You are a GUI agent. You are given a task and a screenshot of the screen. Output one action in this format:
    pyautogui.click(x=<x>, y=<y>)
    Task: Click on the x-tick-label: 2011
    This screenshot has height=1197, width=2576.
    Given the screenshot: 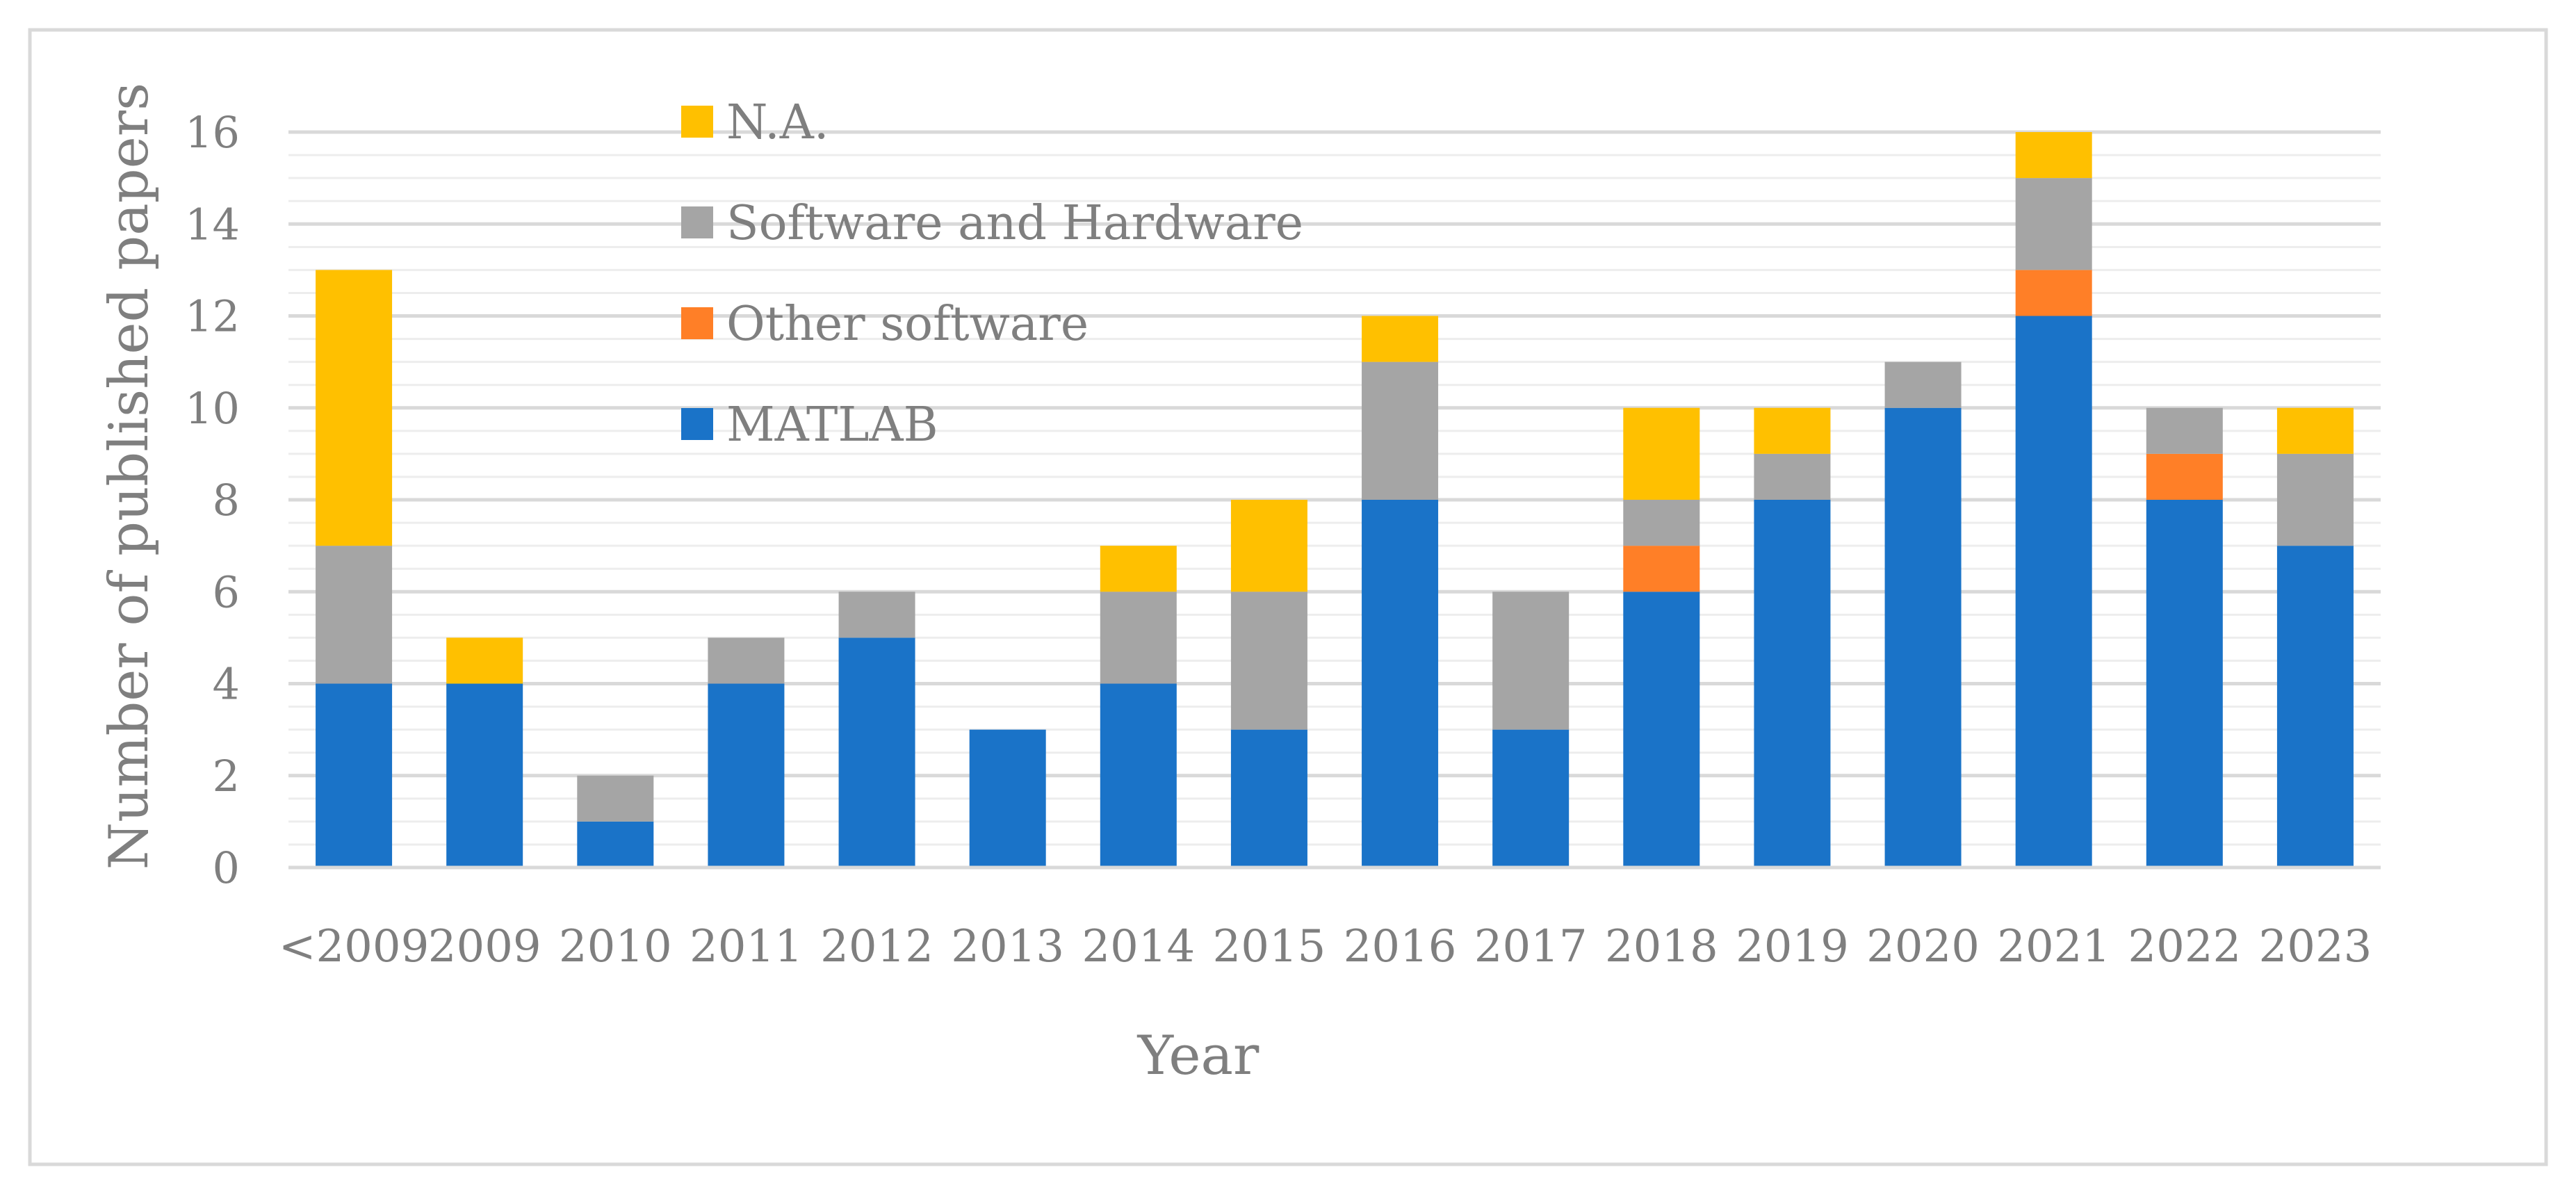 What is the action you would take?
    pyautogui.click(x=746, y=946)
    